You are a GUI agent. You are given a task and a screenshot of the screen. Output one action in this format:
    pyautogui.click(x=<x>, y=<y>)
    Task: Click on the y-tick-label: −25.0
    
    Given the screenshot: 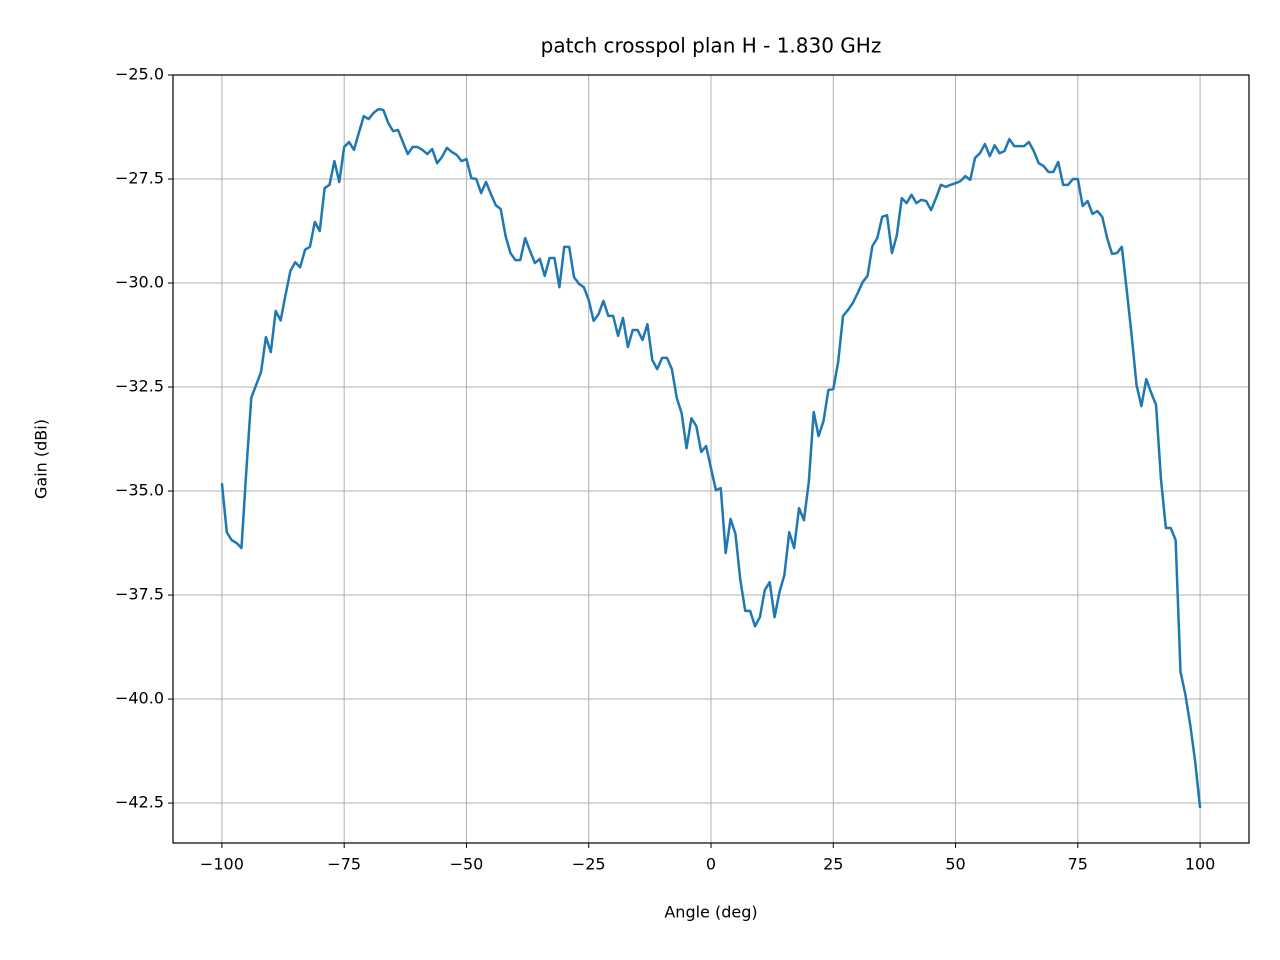 What is the action you would take?
    pyautogui.click(x=139, y=74)
    